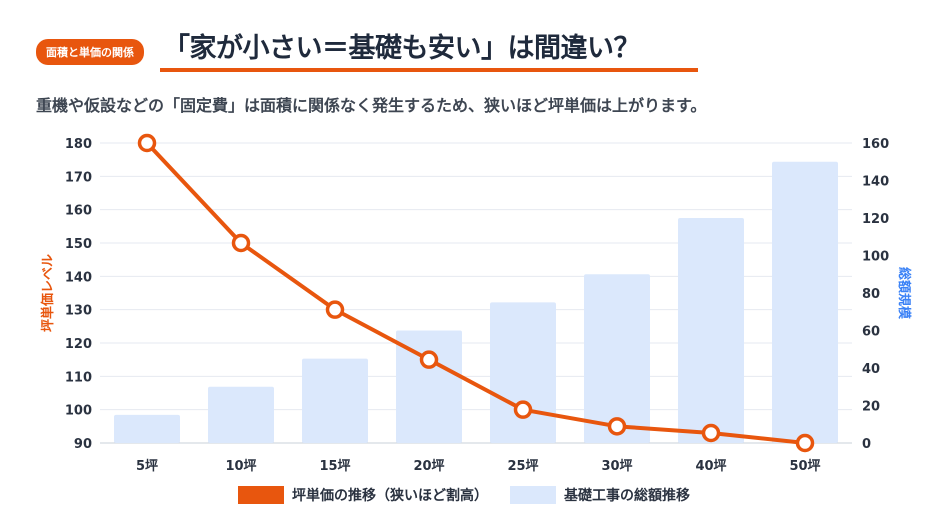 The height and width of the screenshot is (529, 952). I want to click on left-tick-label: 140, so click(78, 277).